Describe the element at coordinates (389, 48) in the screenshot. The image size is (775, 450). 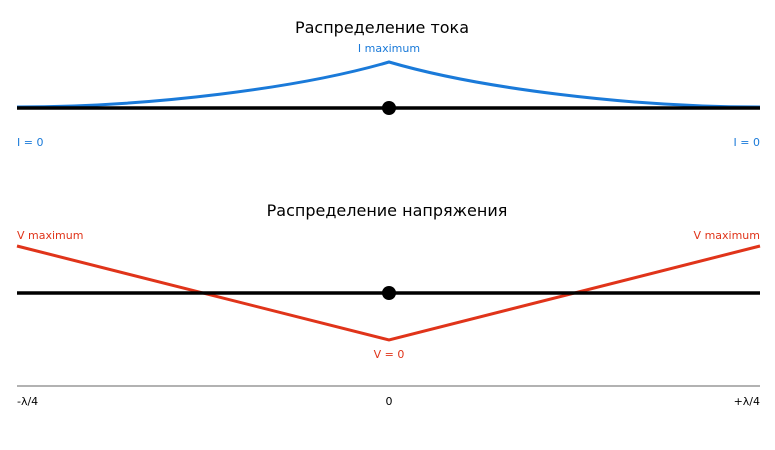
I see `current-peak-label: I maximum` at that location.